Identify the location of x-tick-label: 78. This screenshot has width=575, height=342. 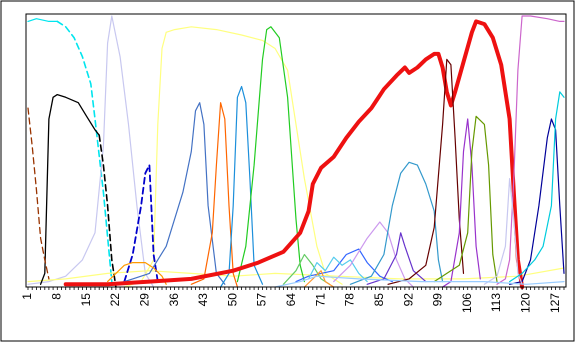
(350, 300).